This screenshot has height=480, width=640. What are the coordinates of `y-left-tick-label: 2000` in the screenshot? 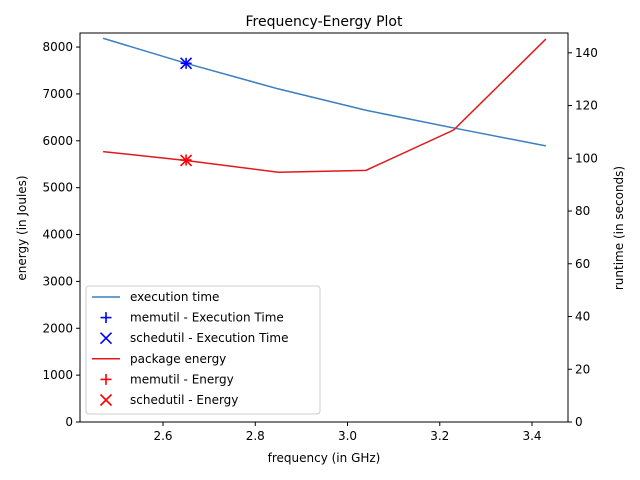 It's located at (57, 328).